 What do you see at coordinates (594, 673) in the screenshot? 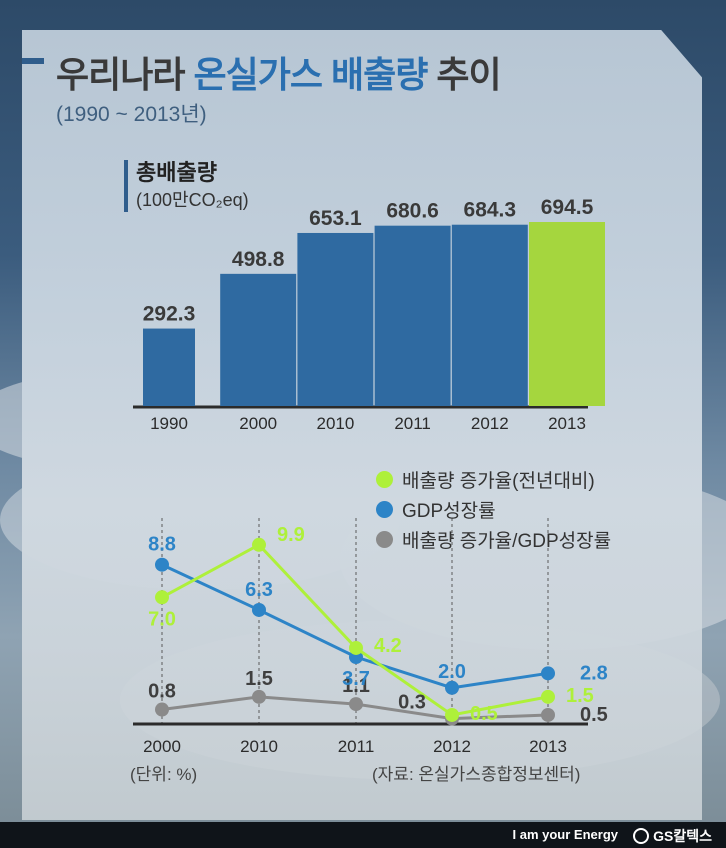
I see `data-label: 2.8` at bounding box center [594, 673].